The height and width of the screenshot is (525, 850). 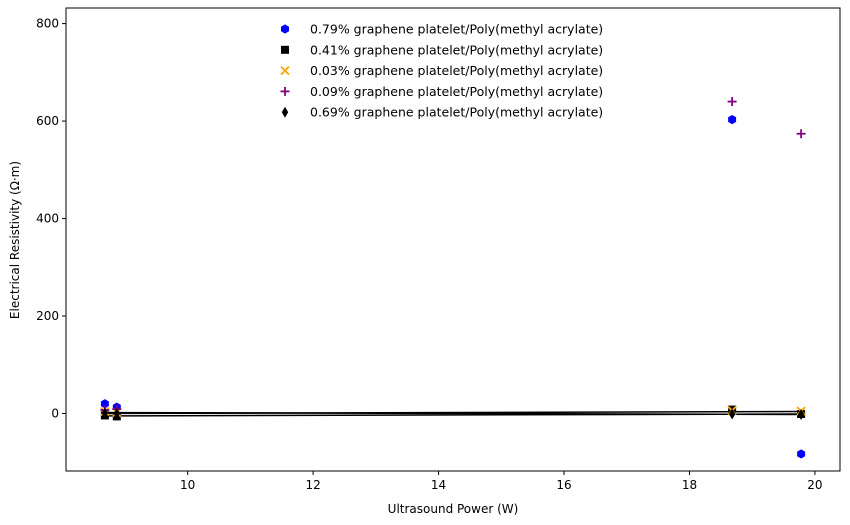 I want to click on y-tick-label: 400, so click(x=47, y=219).